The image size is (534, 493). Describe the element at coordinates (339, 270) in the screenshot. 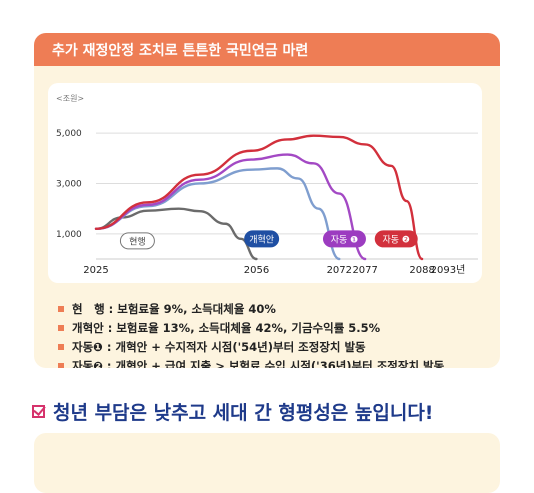

I see `x-tick-label: 2072` at that location.